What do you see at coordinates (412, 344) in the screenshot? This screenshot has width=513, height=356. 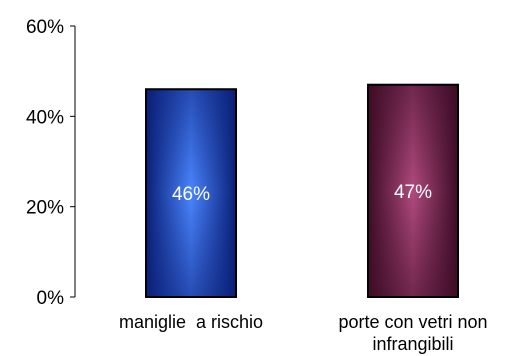 I see `category-label: infrangibili` at bounding box center [412, 344].